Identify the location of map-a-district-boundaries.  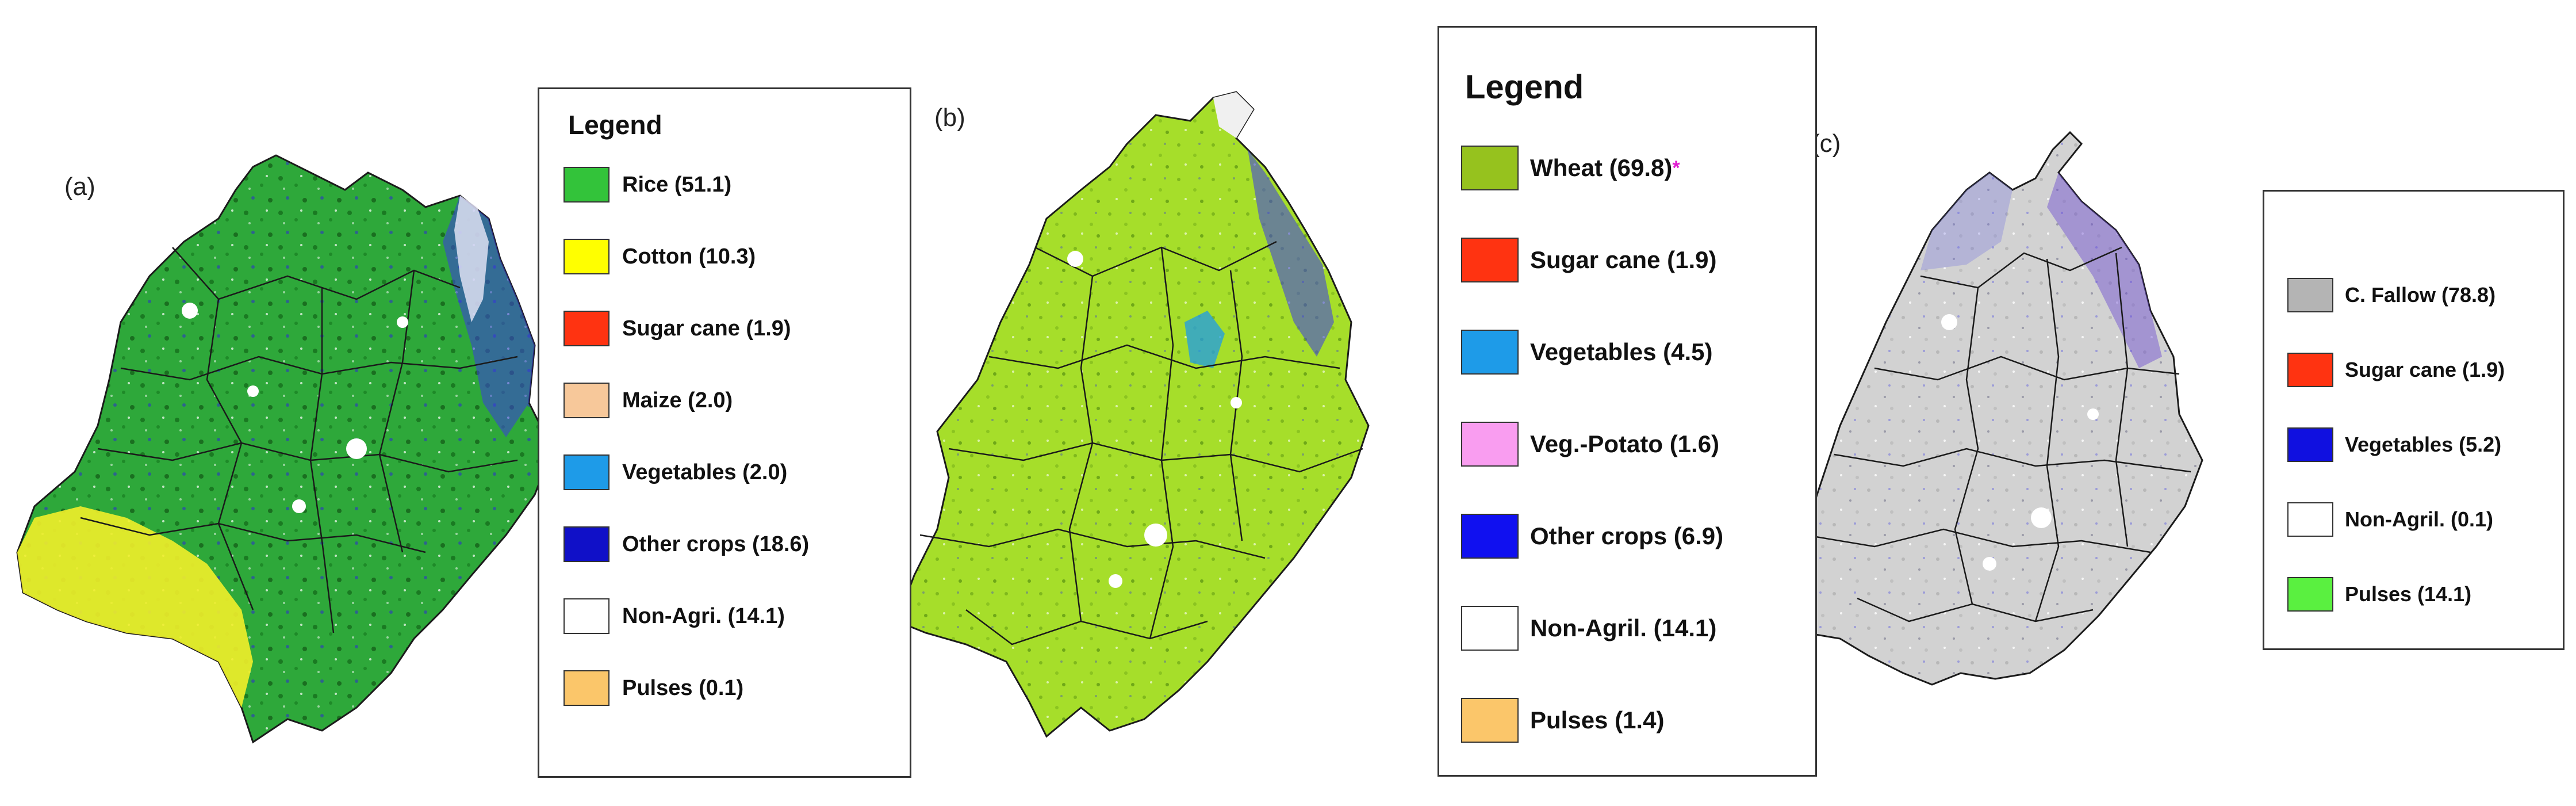
(299, 440).